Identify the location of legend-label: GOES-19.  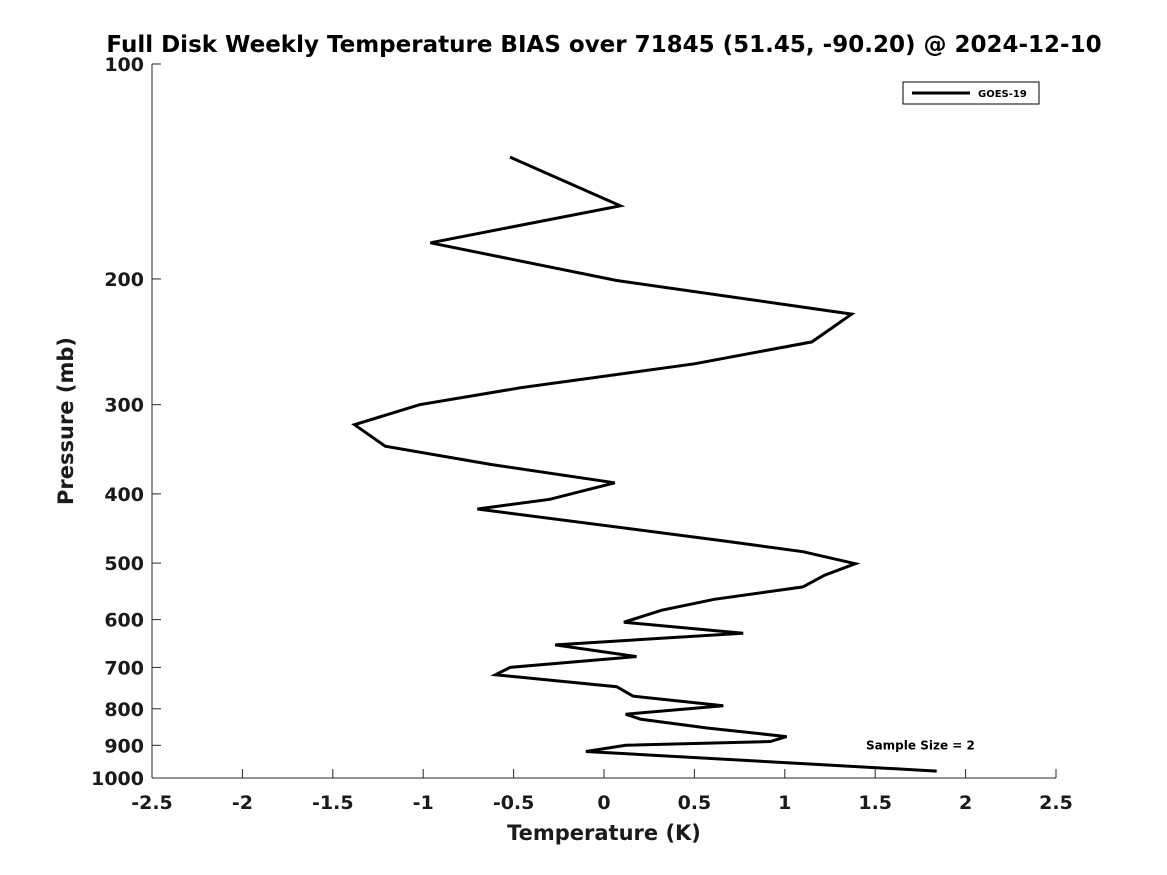
(1002, 94).